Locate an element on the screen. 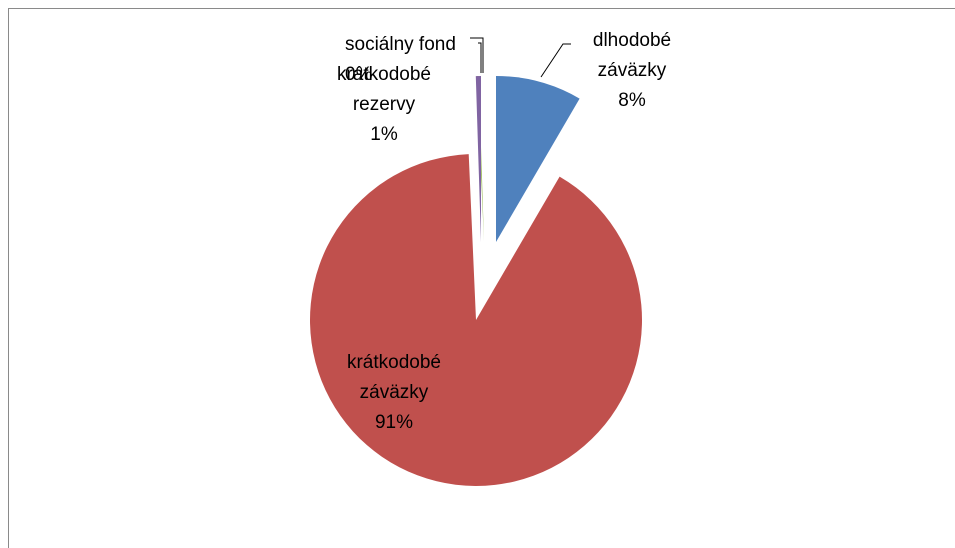  slice-data-label-1: dlhodobé záväzky 8% is located at coordinates (632, 70).